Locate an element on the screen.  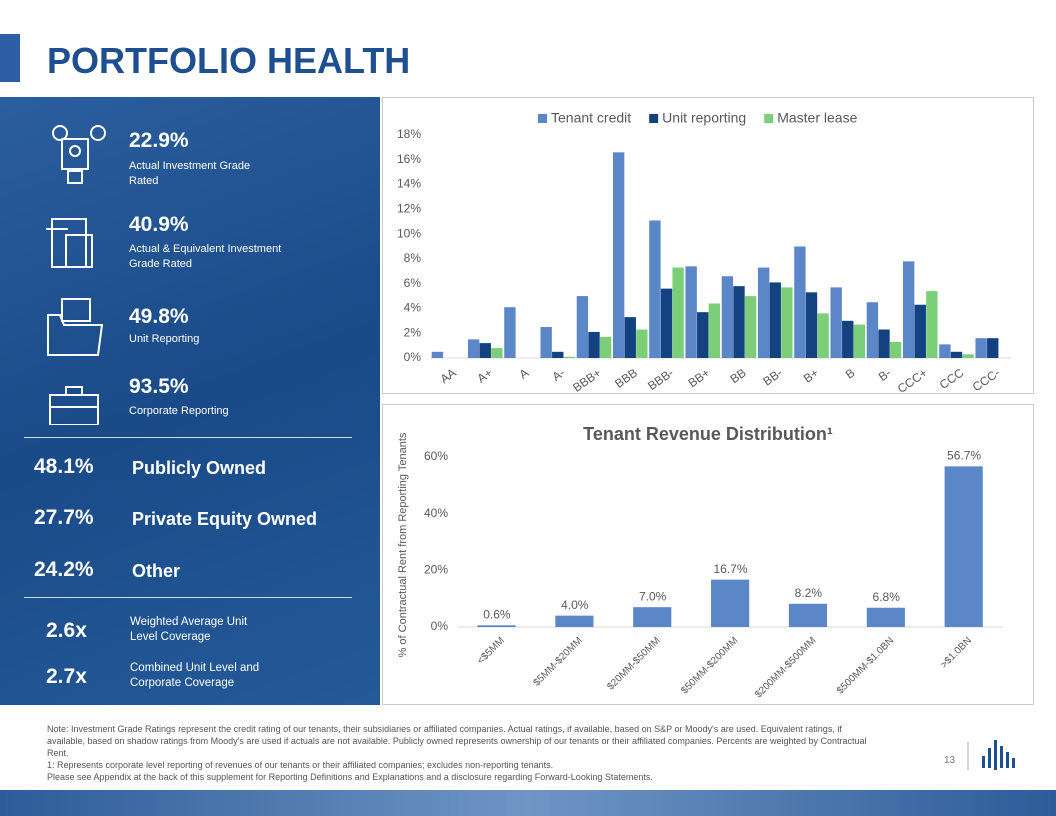
data-label: 6.8% is located at coordinates (887, 597).